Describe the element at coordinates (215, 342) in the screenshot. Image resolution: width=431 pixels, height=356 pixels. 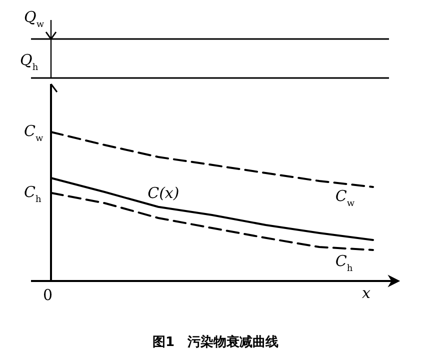
I see `text: 图1 污染物衰减曲线` at that location.